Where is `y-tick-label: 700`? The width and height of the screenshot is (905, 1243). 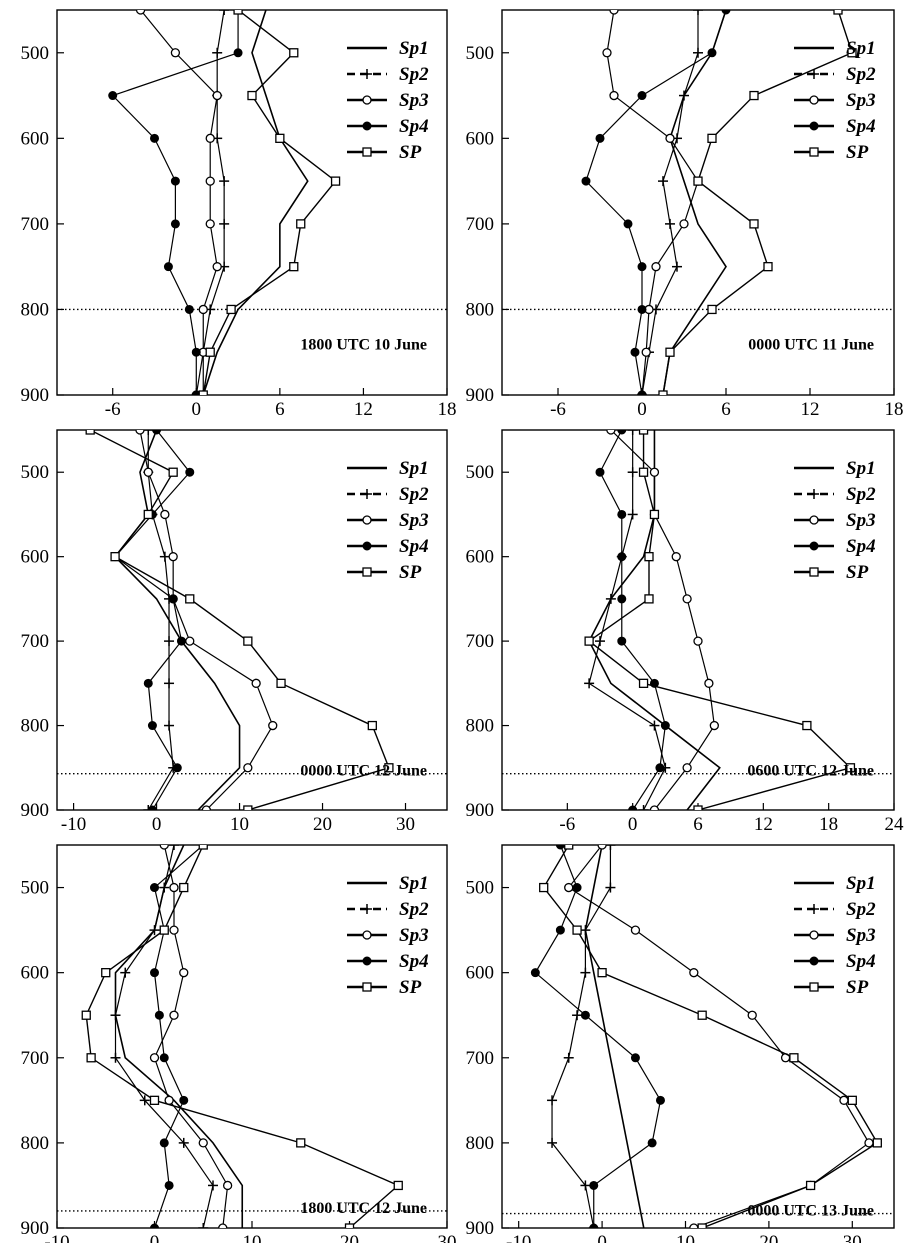
y-tick-label: 700 is located at coordinates (480, 224).